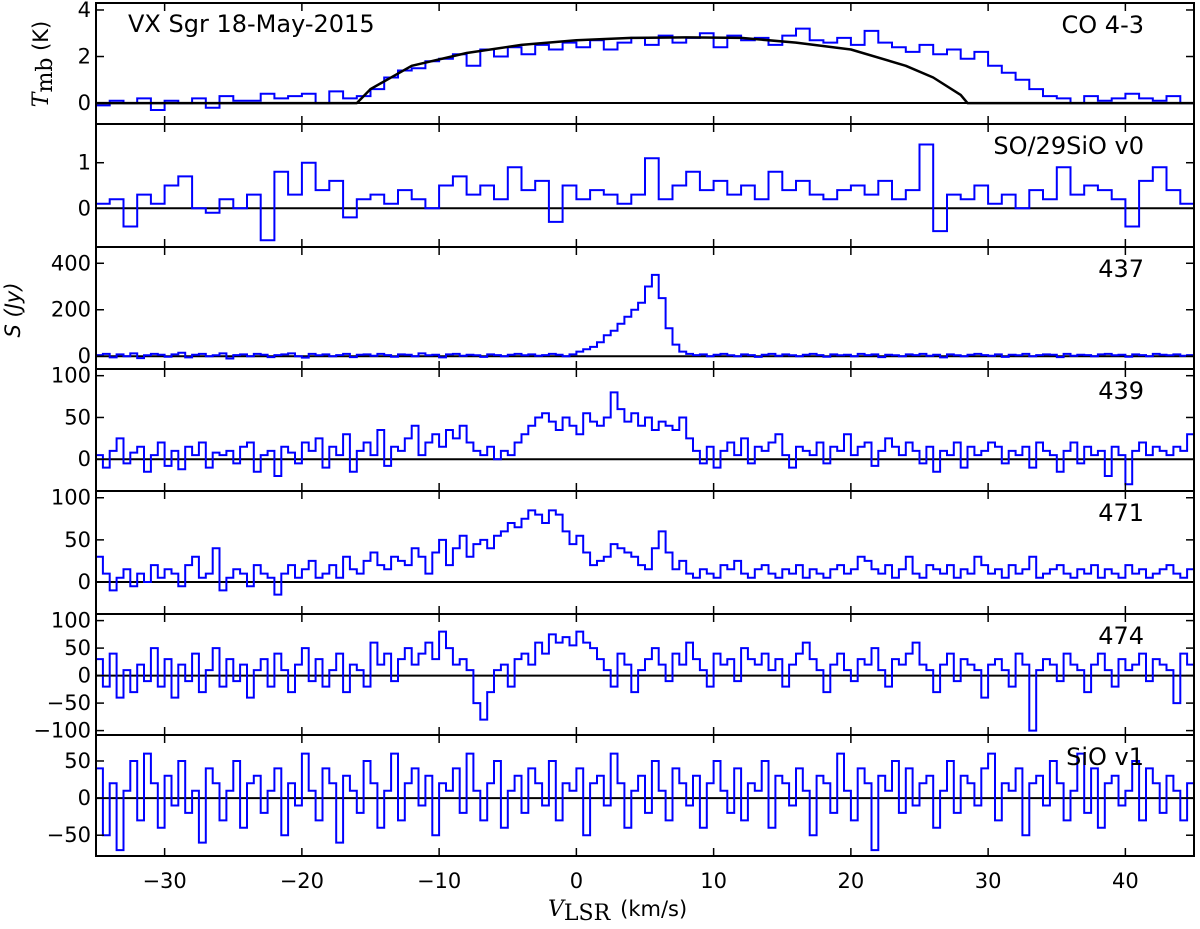 This screenshot has height=929, width=1200. What do you see at coordinates (1103, 25) in the screenshot?
I see `panel-label: CO 4-3` at bounding box center [1103, 25].